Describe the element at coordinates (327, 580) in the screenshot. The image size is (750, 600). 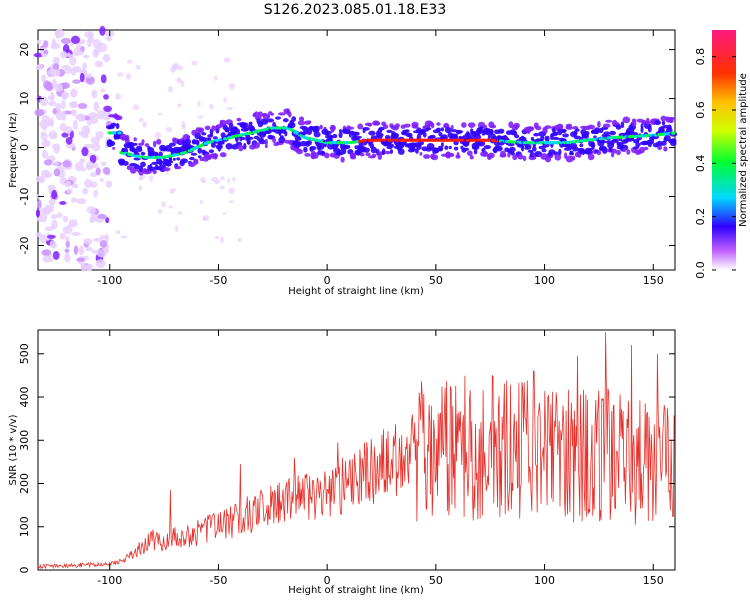
I see `x-tick-label: 0` at that location.